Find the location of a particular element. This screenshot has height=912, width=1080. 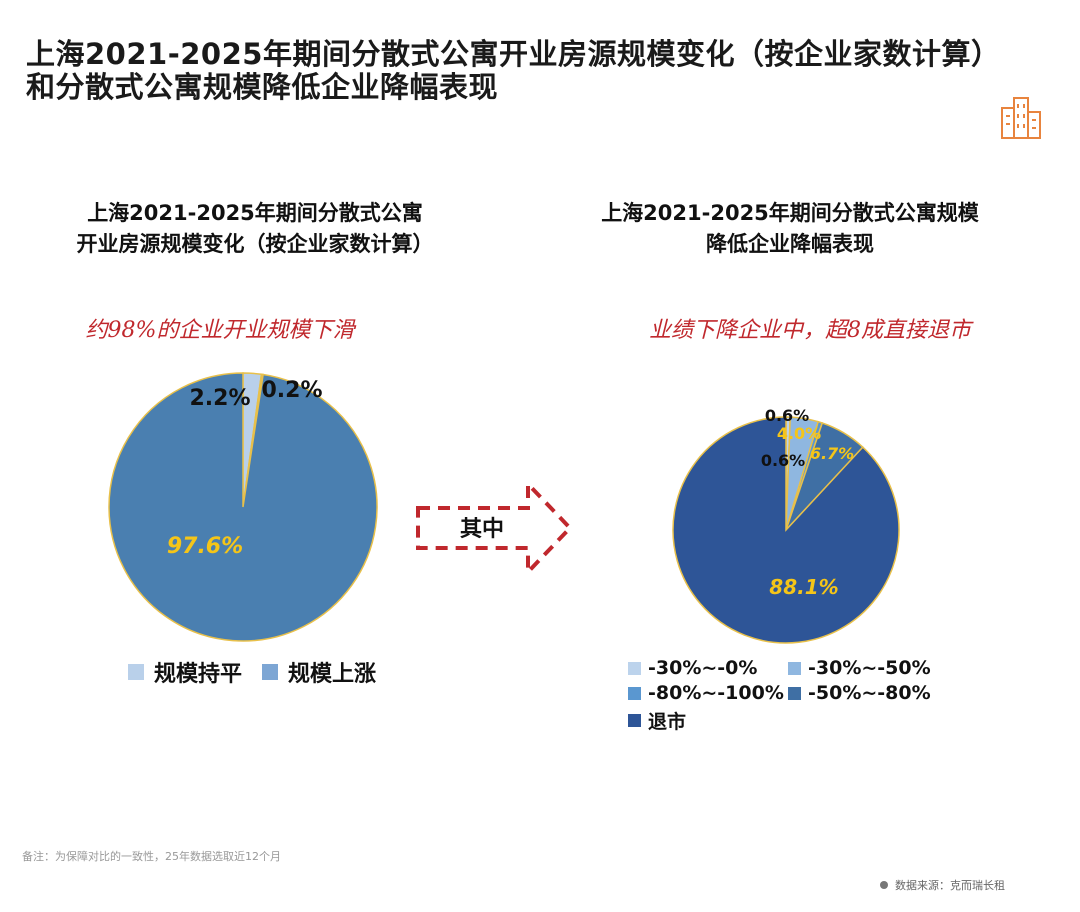

legend-item-30-50: -30%~-50% is located at coordinates (859, 668).